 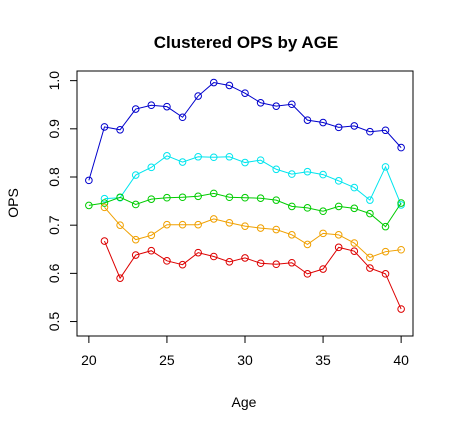 What do you see at coordinates (54, 129) in the screenshot?
I see `y-tick-label: 0.9` at bounding box center [54, 129].